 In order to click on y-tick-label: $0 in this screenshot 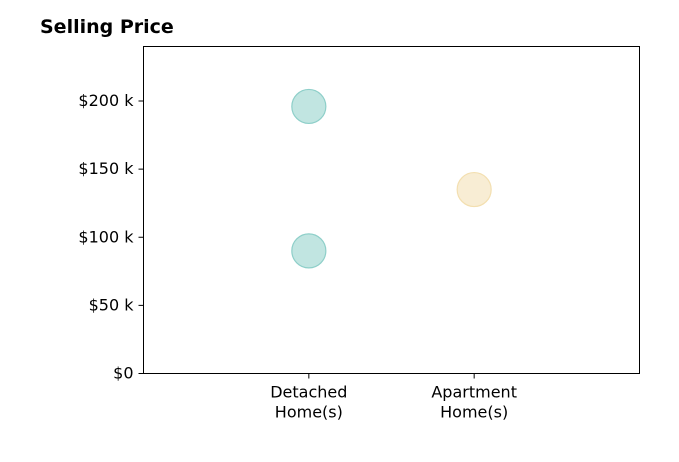, I will do `click(123, 373)`.